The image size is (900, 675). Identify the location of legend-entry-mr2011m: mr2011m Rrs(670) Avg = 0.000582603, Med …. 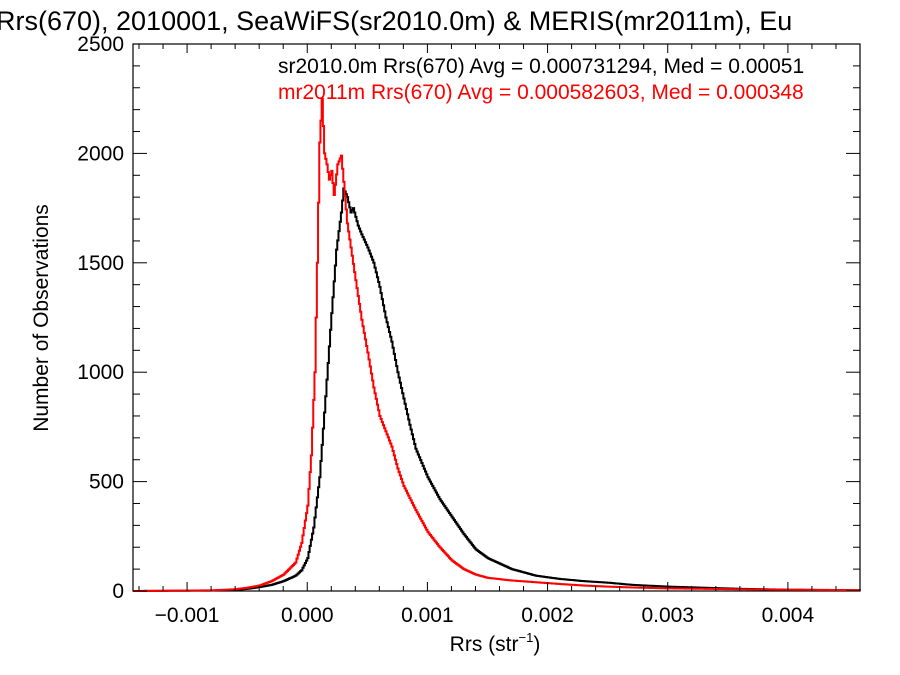
(541, 92).